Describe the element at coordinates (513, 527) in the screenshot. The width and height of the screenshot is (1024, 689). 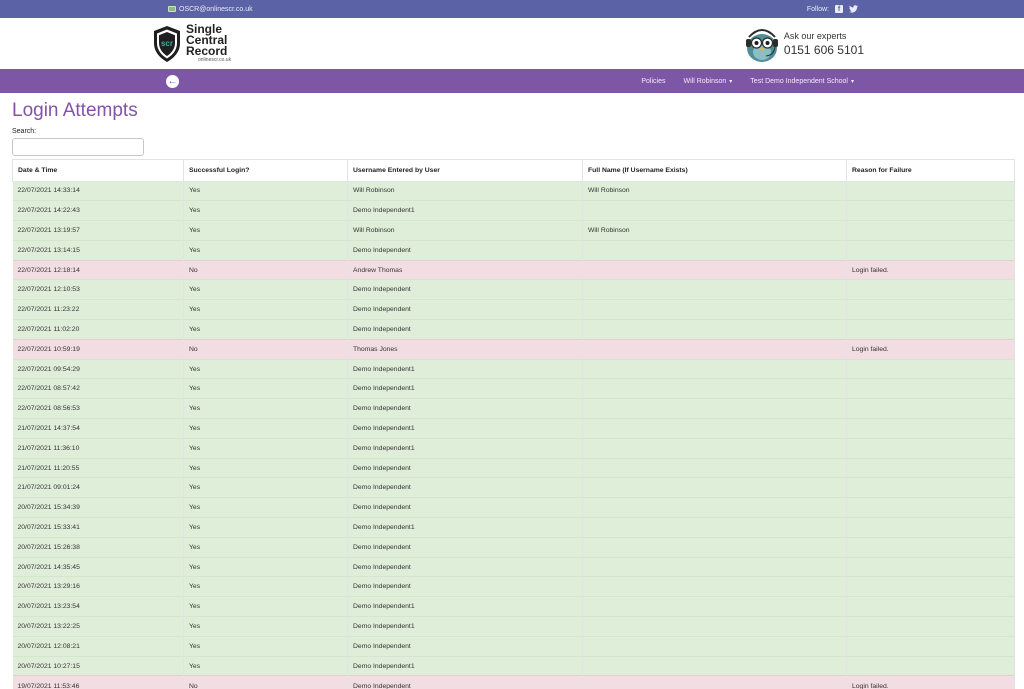
I see `table-row: 20/07/2021 15:33:41 Yes Demo Independent1` at that location.